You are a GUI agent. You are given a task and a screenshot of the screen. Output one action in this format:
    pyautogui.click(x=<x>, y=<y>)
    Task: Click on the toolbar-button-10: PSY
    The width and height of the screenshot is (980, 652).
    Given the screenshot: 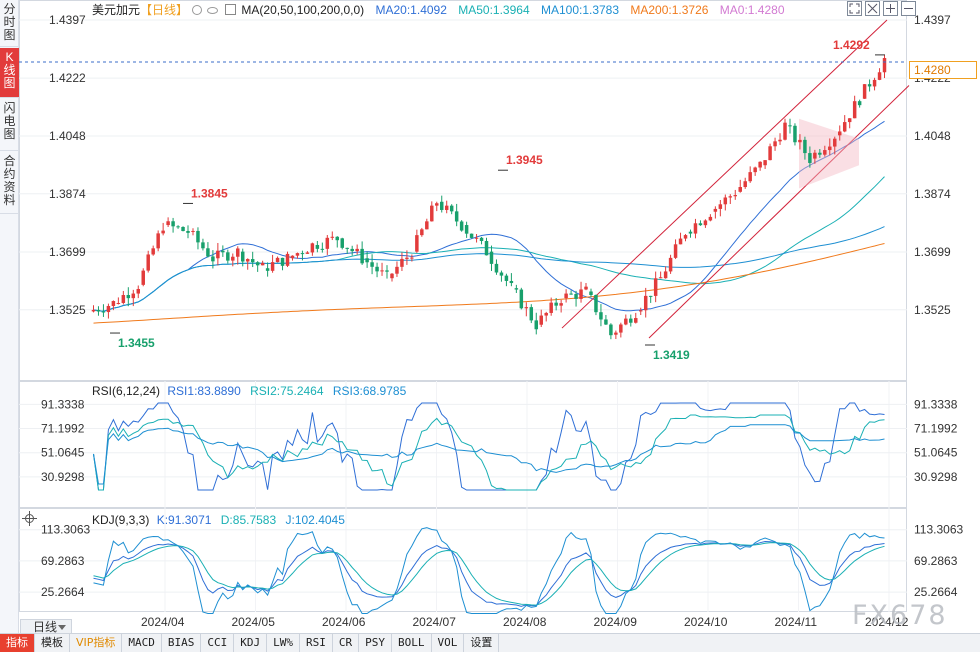 What is the action you would take?
    pyautogui.click(x=376, y=643)
    